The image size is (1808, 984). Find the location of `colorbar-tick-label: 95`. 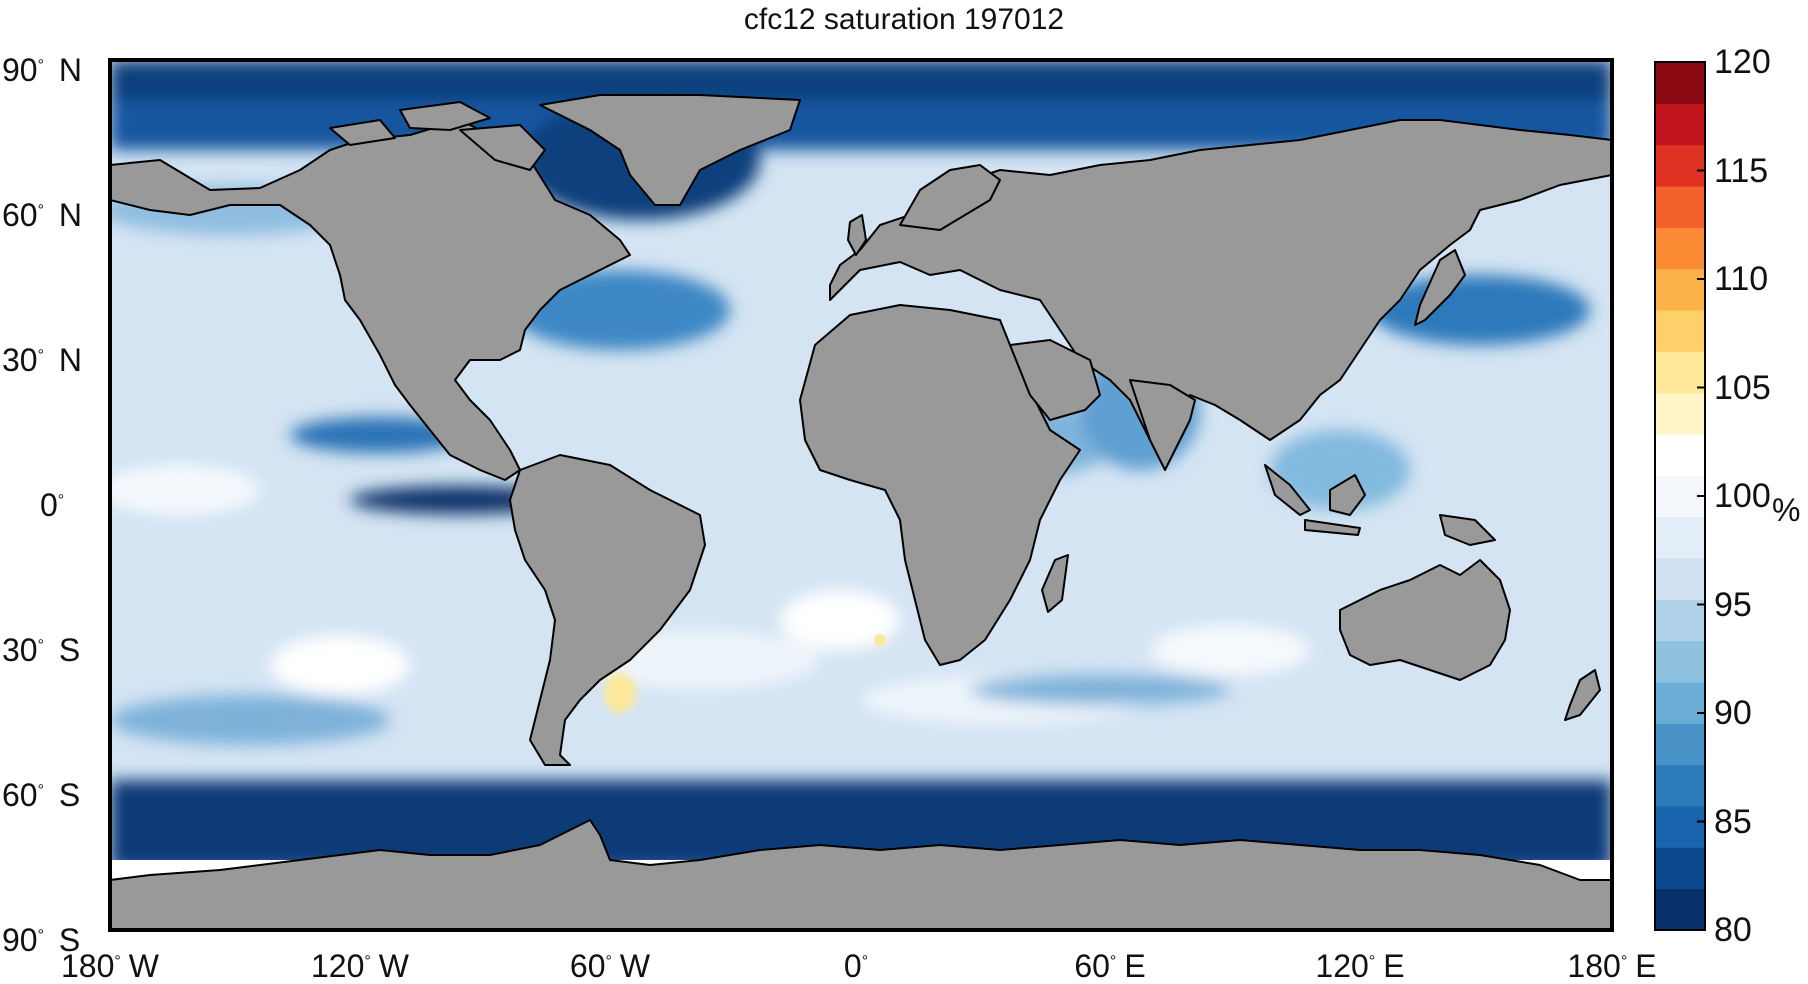

colorbar-tick-label: 95 is located at coordinates (1733, 604).